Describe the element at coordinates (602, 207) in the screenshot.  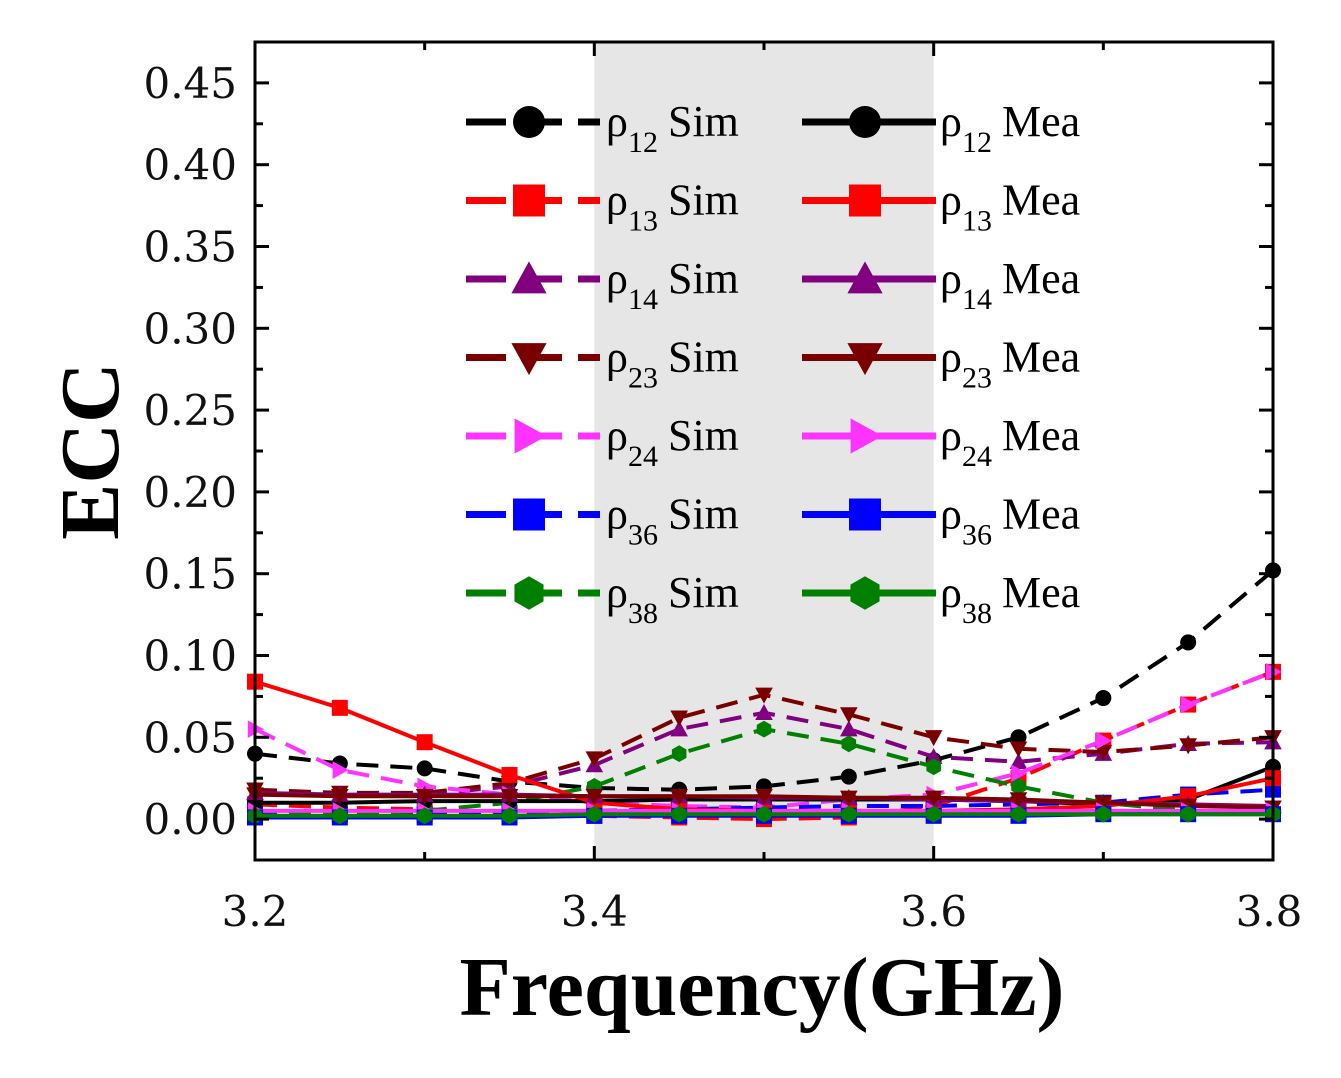
I see `legend-entry: ρ13 Sim` at that location.